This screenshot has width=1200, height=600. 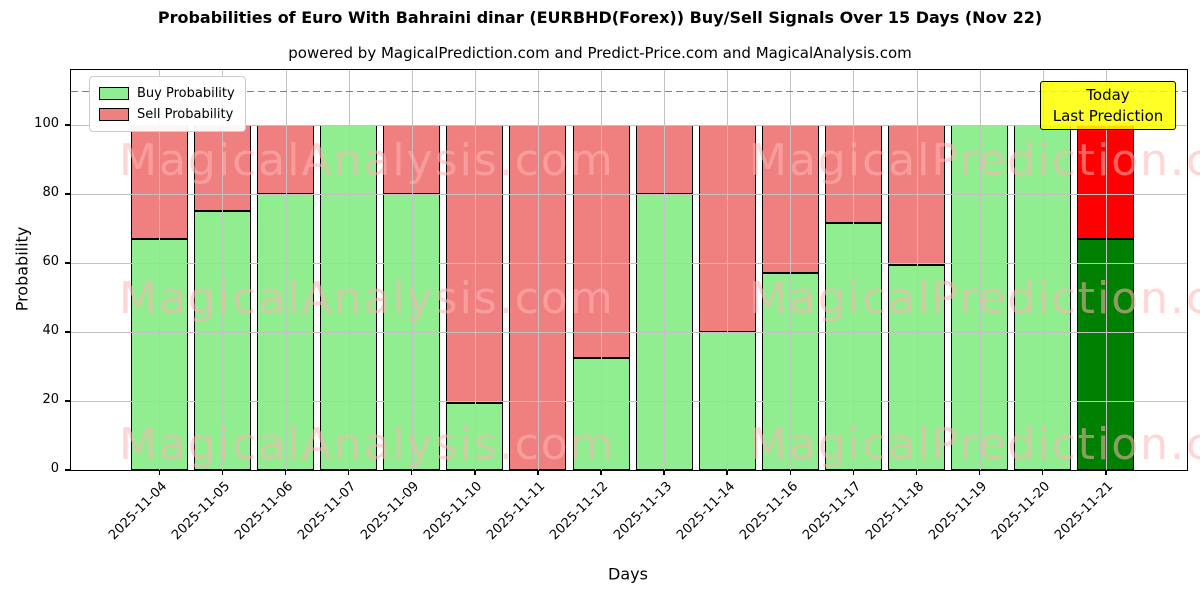 I want to click on x-tick-label-text: 2025-11-21, so click(x=1084, y=511).